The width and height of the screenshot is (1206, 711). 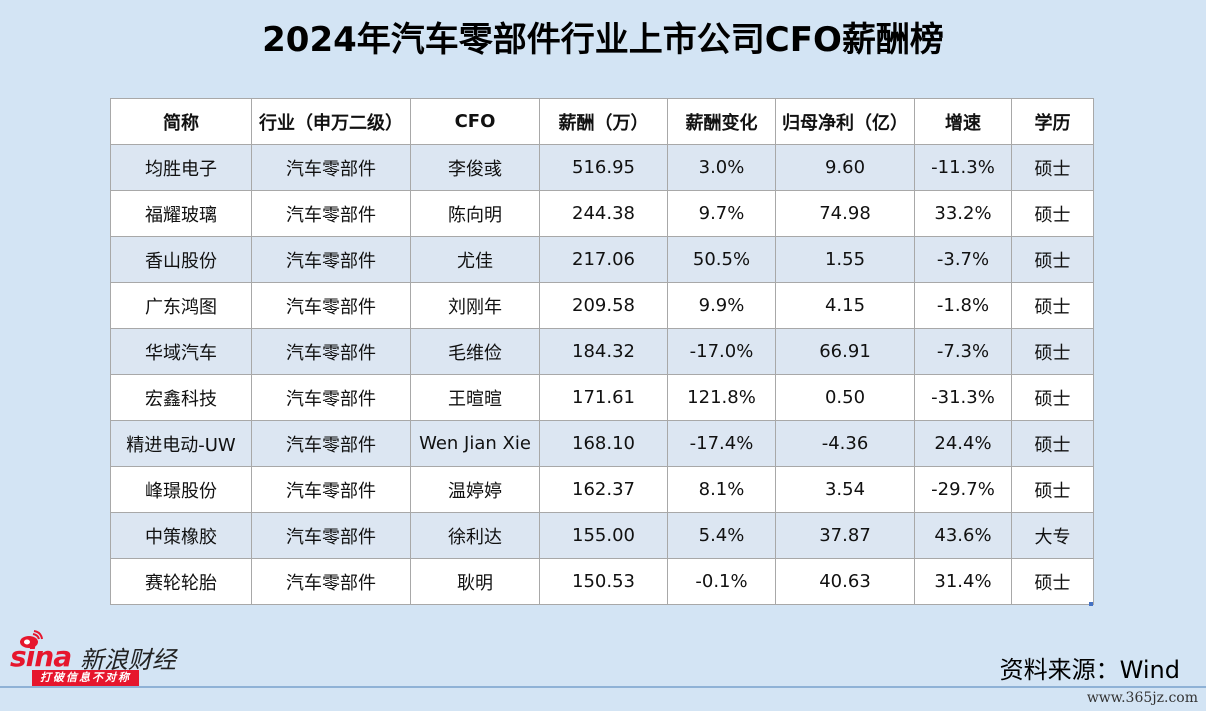 I want to click on cell-abbreviation: 均胜电子, so click(x=181, y=167).